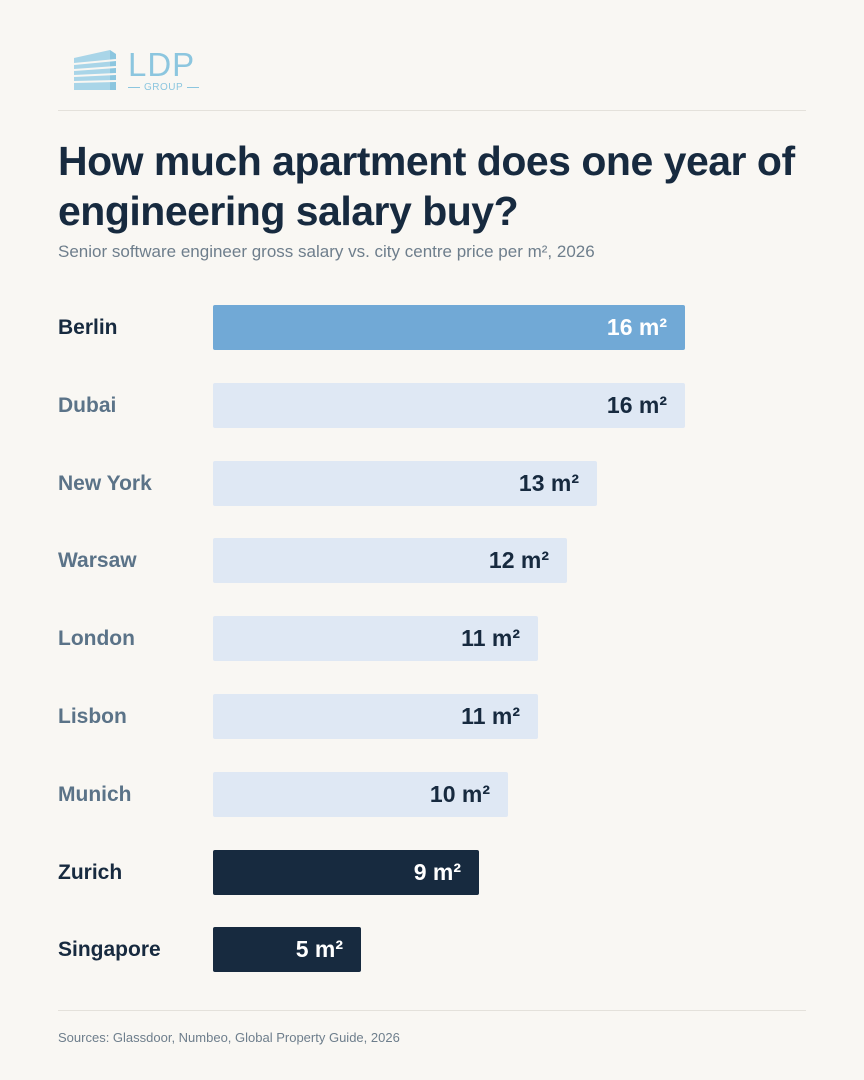 Image resolution: width=864 pixels, height=1080 pixels. What do you see at coordinates (87, 405) in the screenshot?
I see `category-label: Dubai` at bounding box center [87, 405].